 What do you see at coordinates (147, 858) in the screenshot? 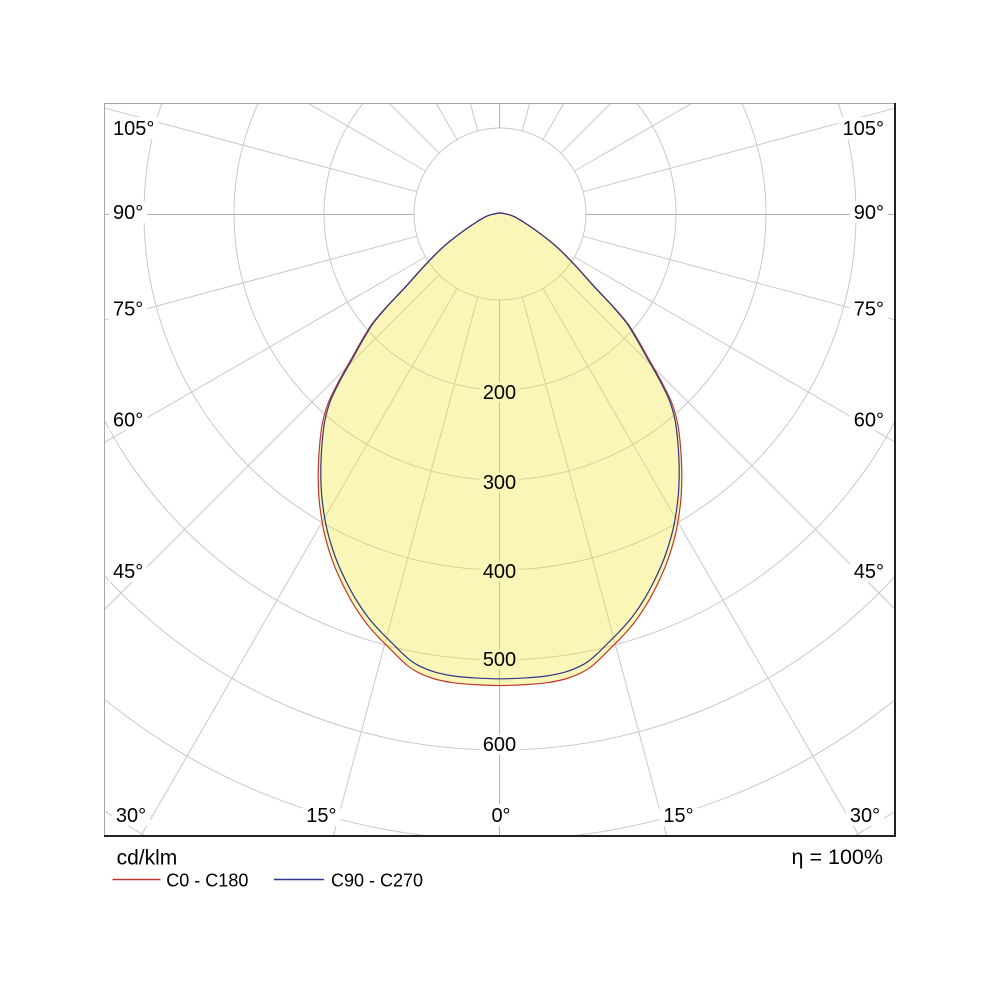
I see `svg-text: cd/klm` at bounding box center [147, 858].